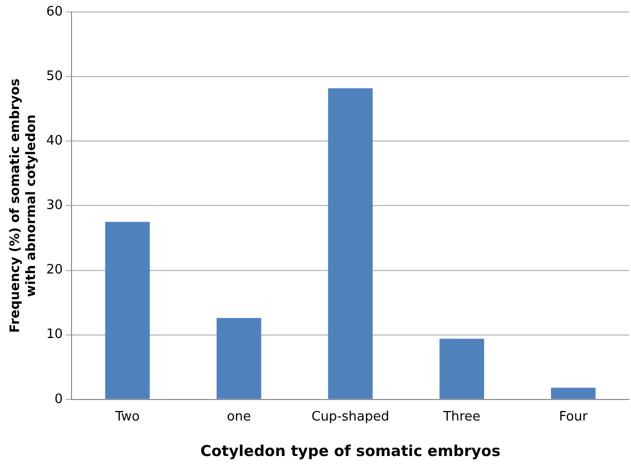 This screenshot has width=631, height=469. I want to click on y-tick-label: 50, so click(54, 76).